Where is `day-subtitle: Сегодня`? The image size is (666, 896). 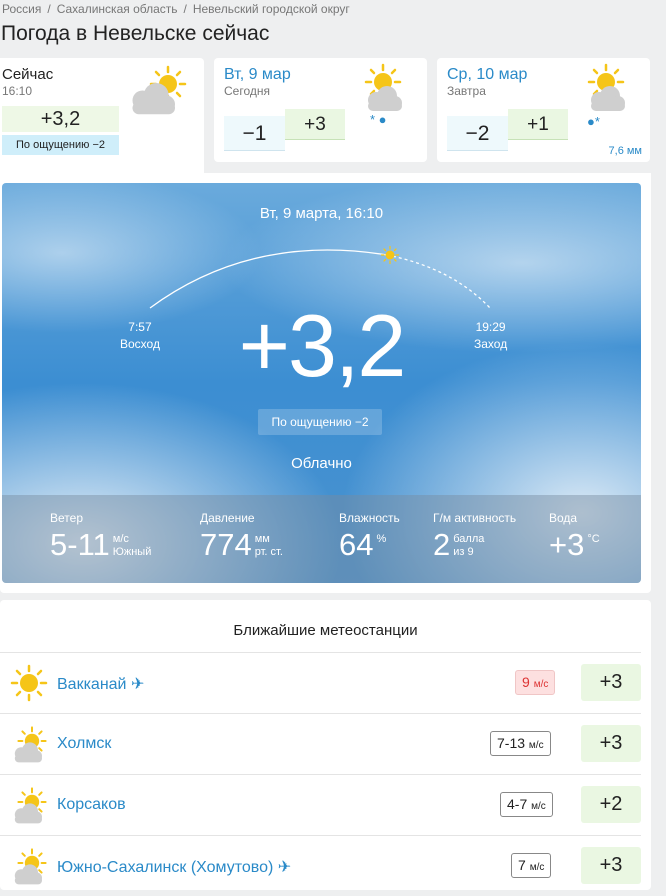 day-subtitle: Сегодня is located at coordinates (247, 91).